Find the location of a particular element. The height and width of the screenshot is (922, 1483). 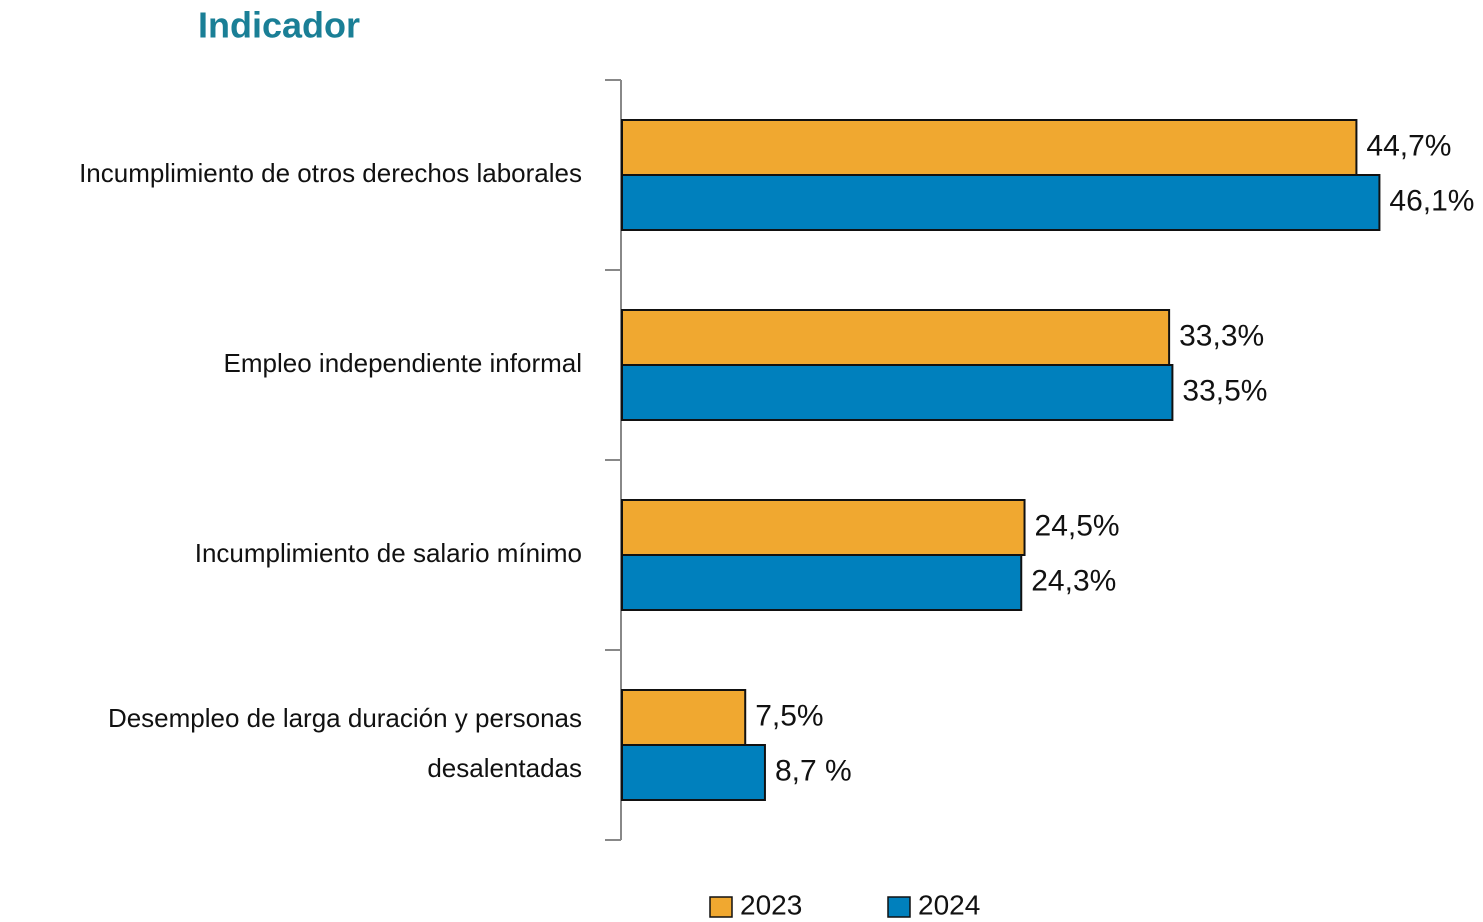

value-label: 8,7 % is located at coordinates (813, 770).